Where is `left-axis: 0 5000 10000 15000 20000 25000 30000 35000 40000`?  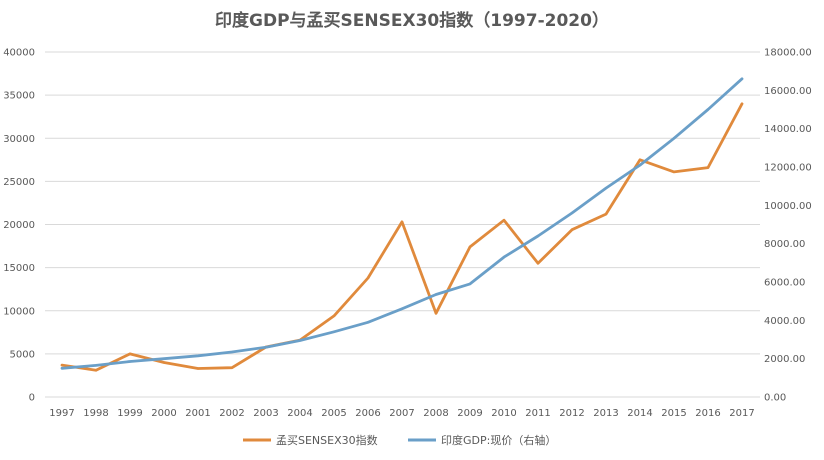 left-axis: 0 5000 10000 15000 20000 25000 30000 35000 40000 is located at coordinates (19, 226).